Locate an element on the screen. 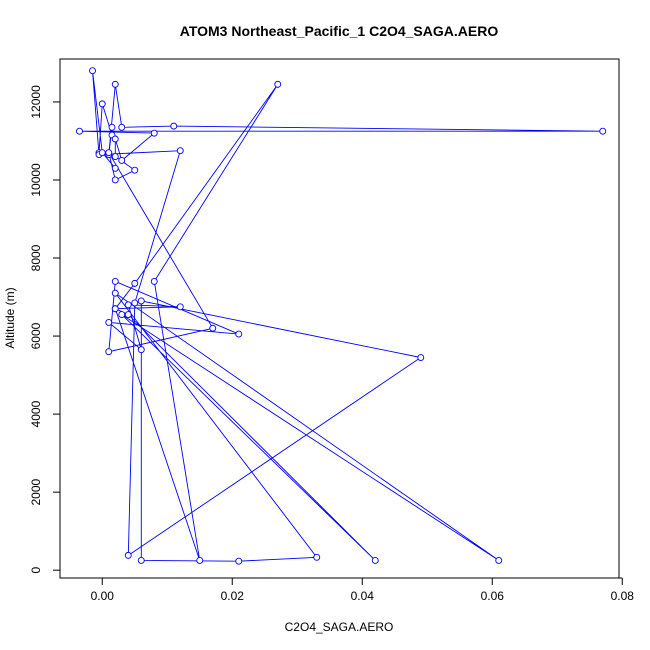  chart-title: ATOM3 Northeast_Pacific_1 C2O4_SAGA.AERO is located at coordinates (339, 31).